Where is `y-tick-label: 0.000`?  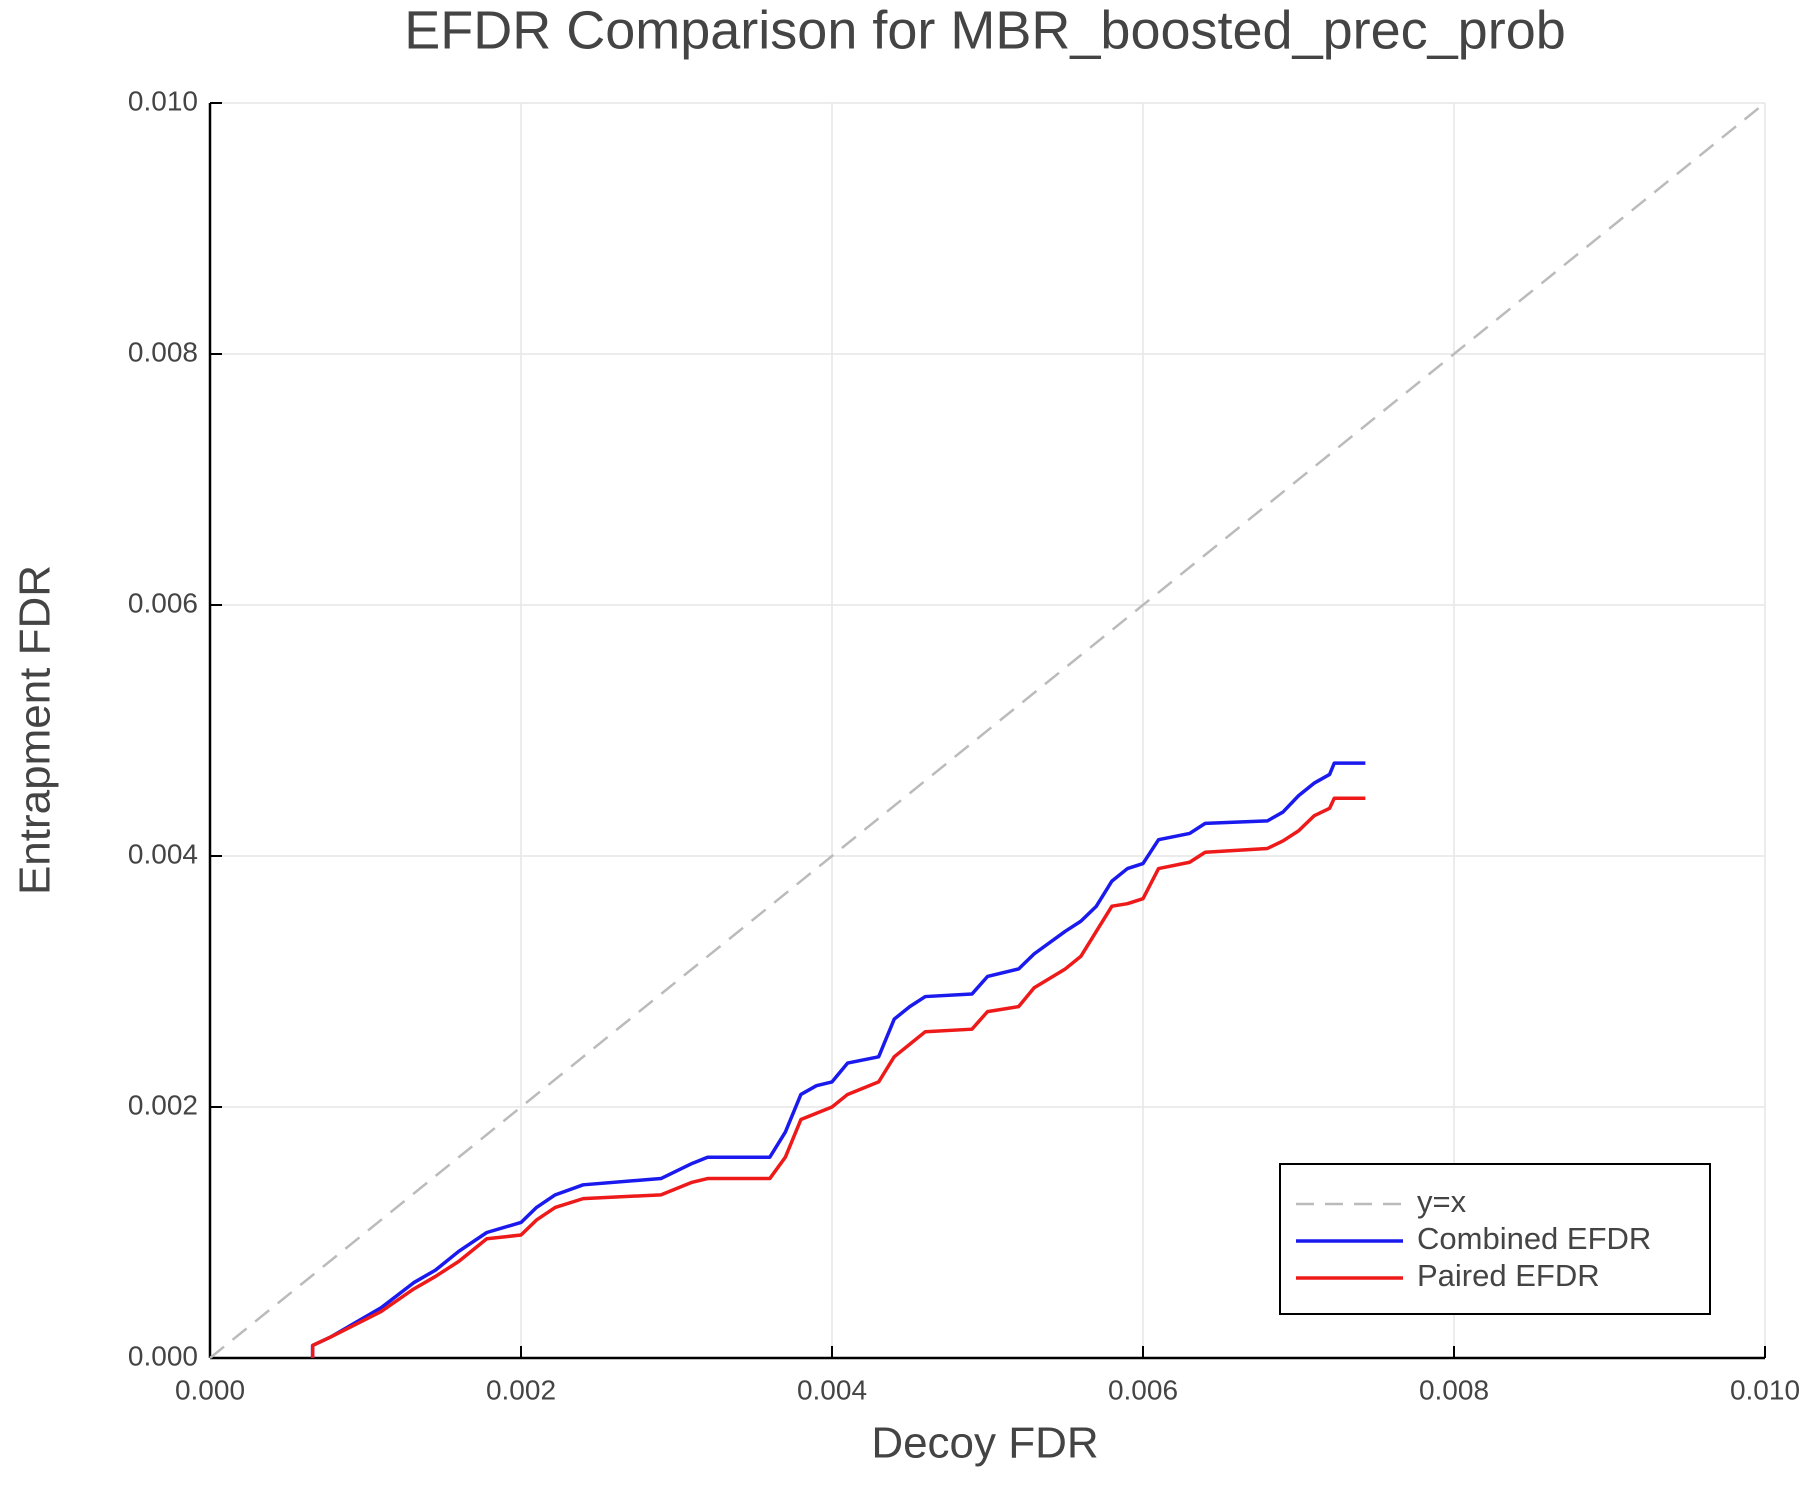
y-tick-label: 0.000 is located at coordinates (163, 1355).